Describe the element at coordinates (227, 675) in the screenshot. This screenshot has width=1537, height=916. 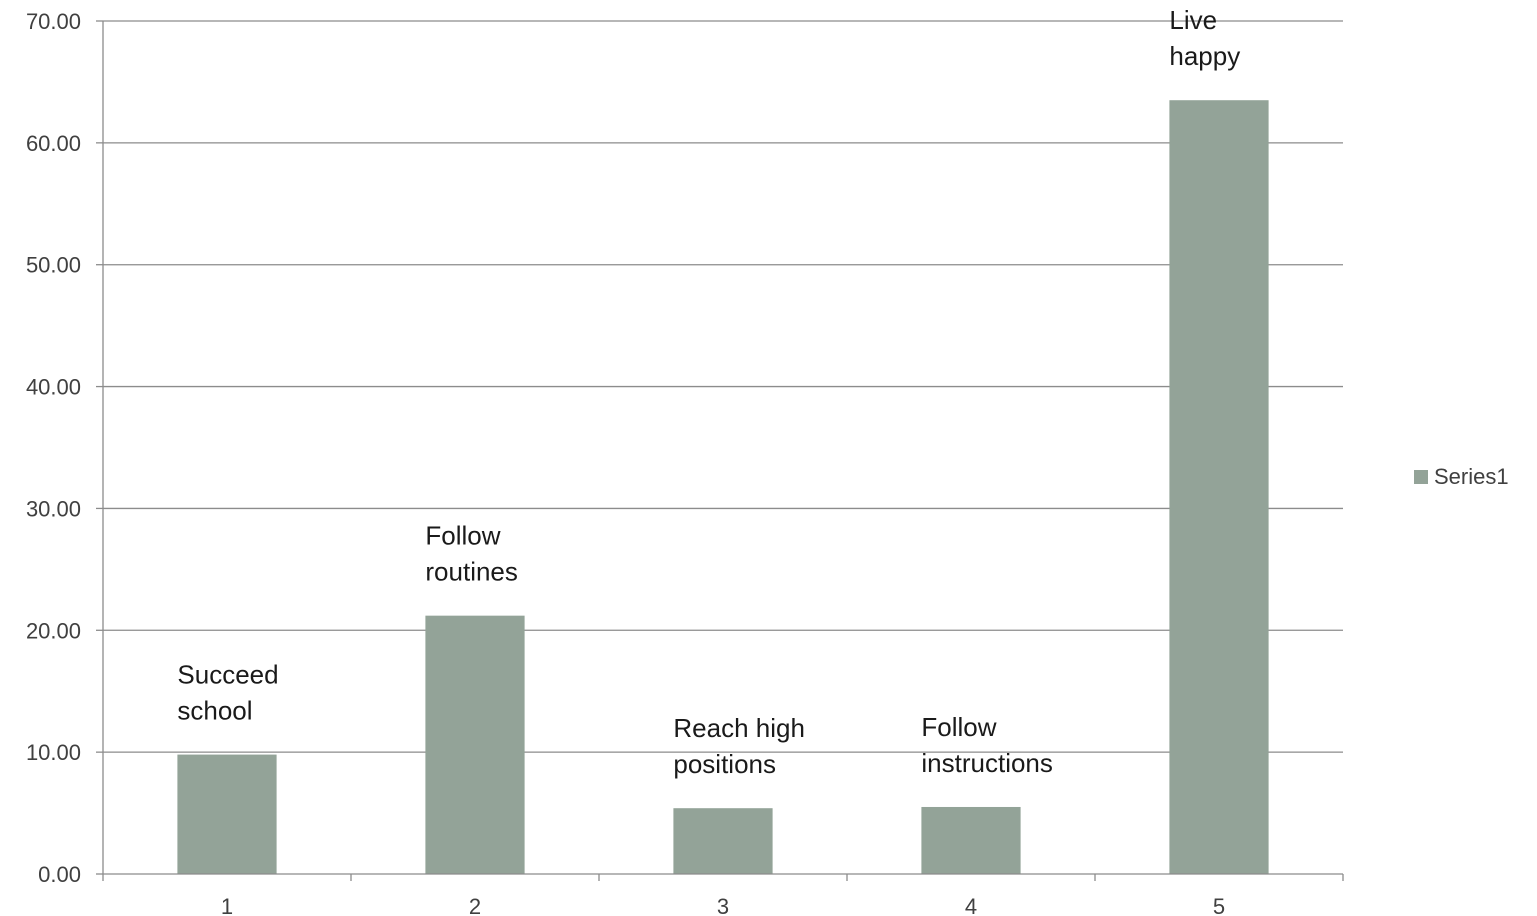
I see `bar-annotation: Succeed` at that location.